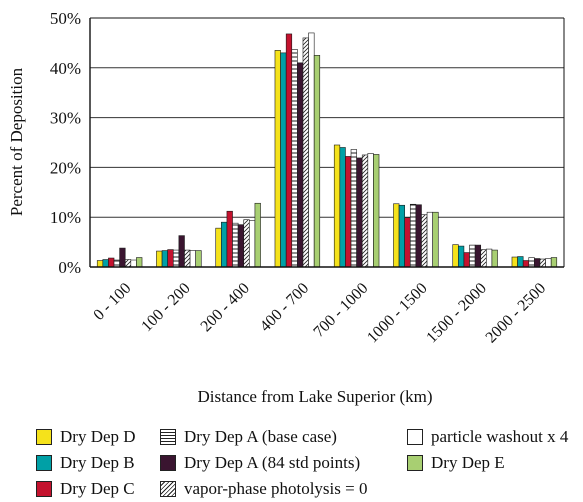  What do you see at coordinates (225, 307) in the screenshot?
I see `x-tick-label: 200 - 400` at bounding box center [225, 307].